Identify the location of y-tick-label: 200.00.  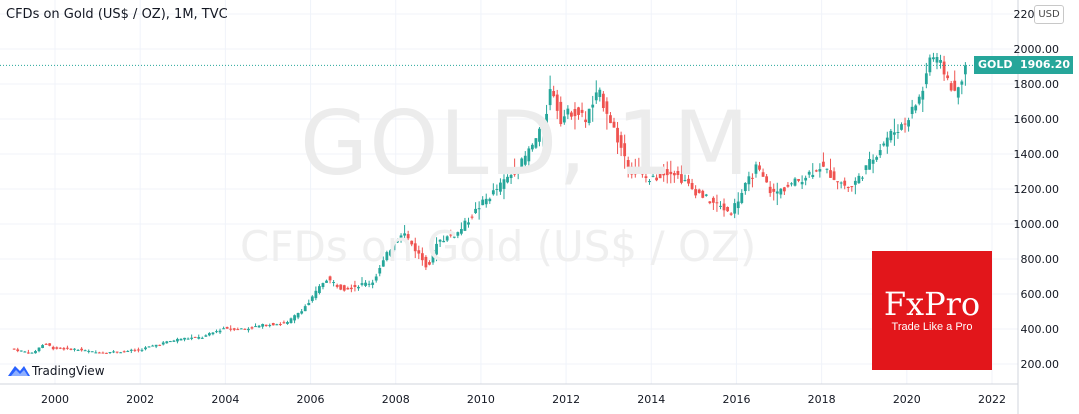
(1040, 364).